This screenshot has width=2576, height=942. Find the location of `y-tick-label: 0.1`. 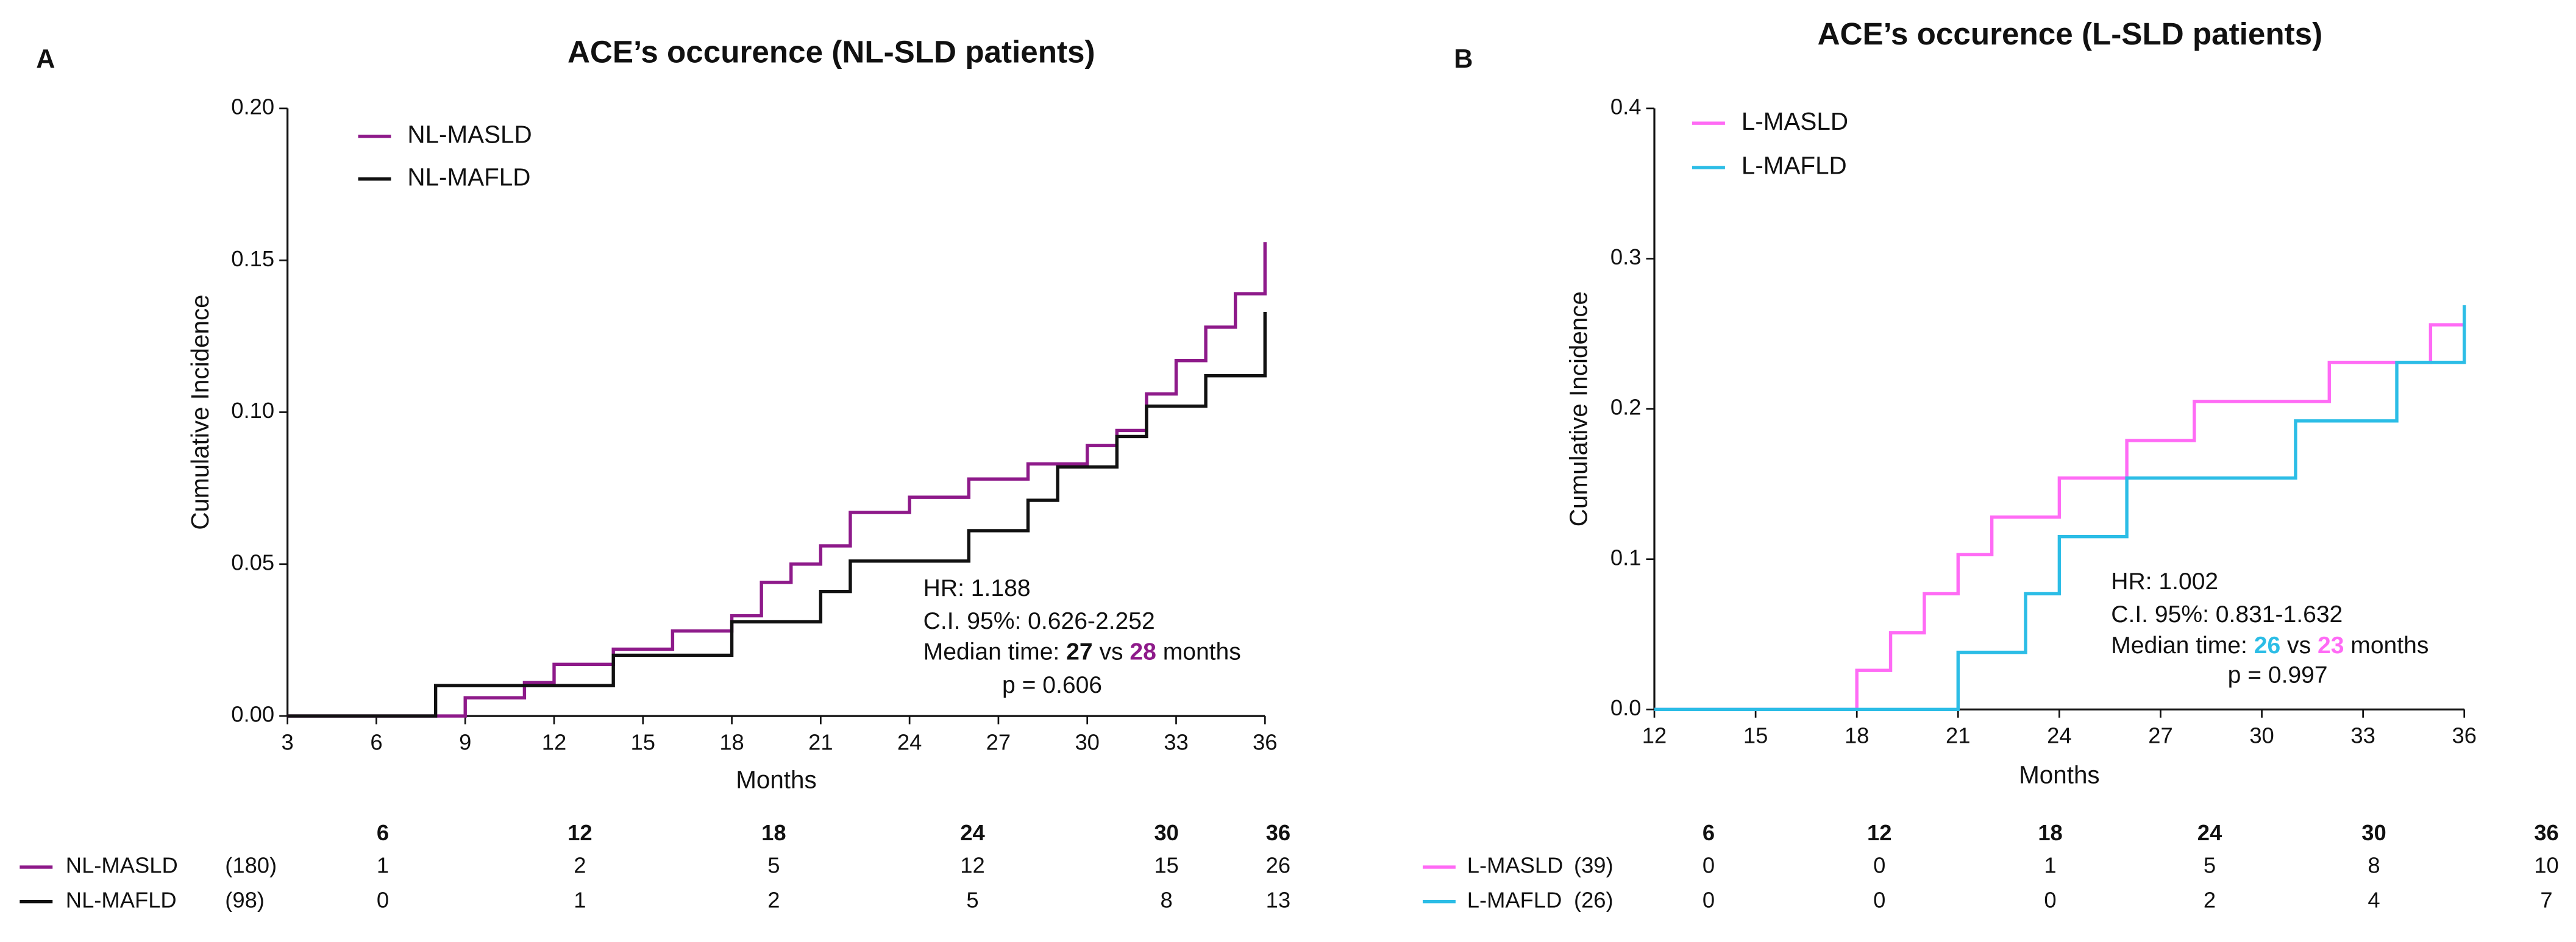

y-tick-label: 0.1 is located at coordinates (1626, 557).